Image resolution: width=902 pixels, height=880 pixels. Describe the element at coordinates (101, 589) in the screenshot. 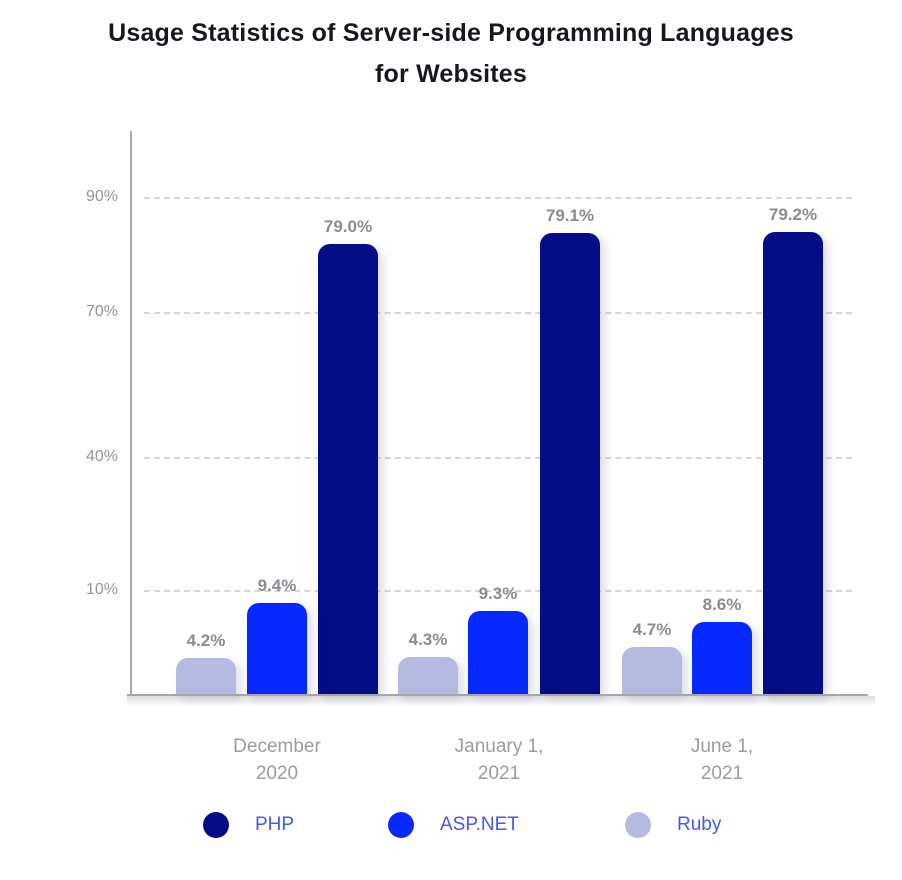

I see `y-tick-label-10%: 10%` at that location.